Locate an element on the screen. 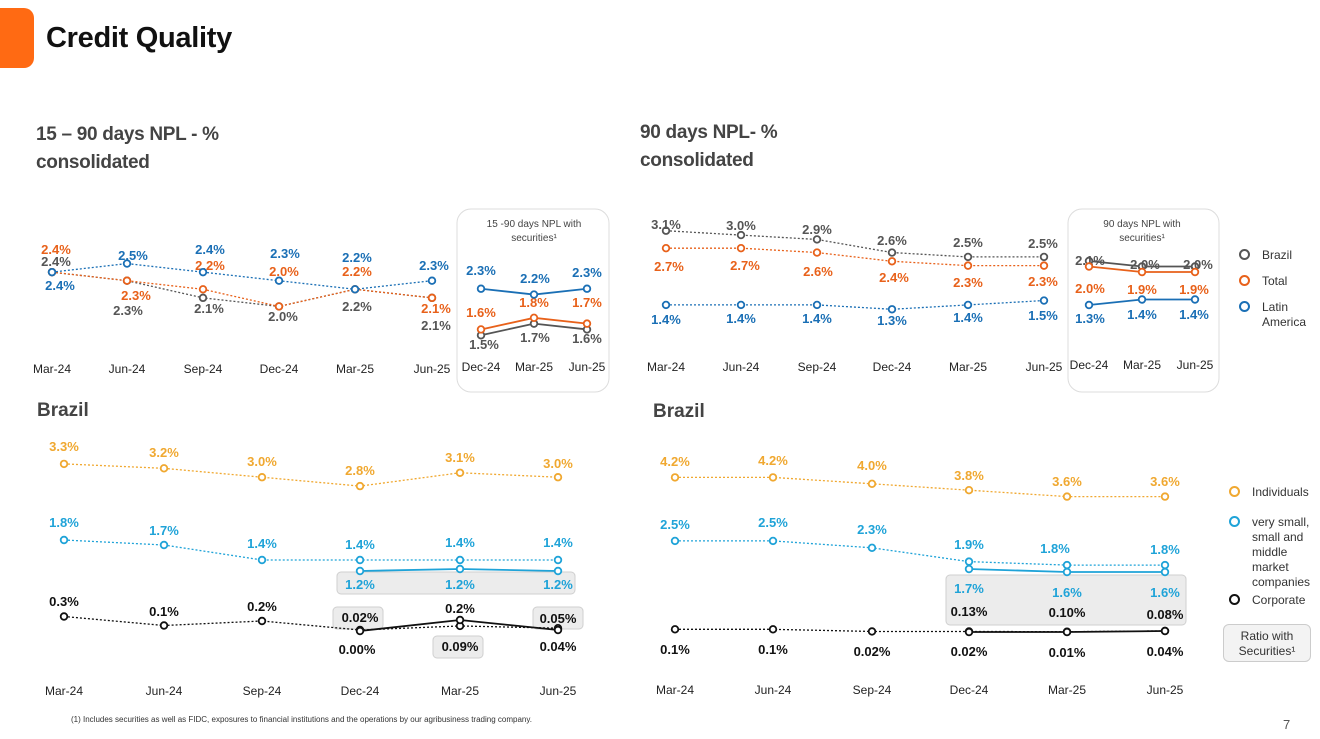 Image resolution: width=1320 pixels, height=739 pixels. npl15-brazil-ratio-label: 1.2% is located at coordinates (360, 584).